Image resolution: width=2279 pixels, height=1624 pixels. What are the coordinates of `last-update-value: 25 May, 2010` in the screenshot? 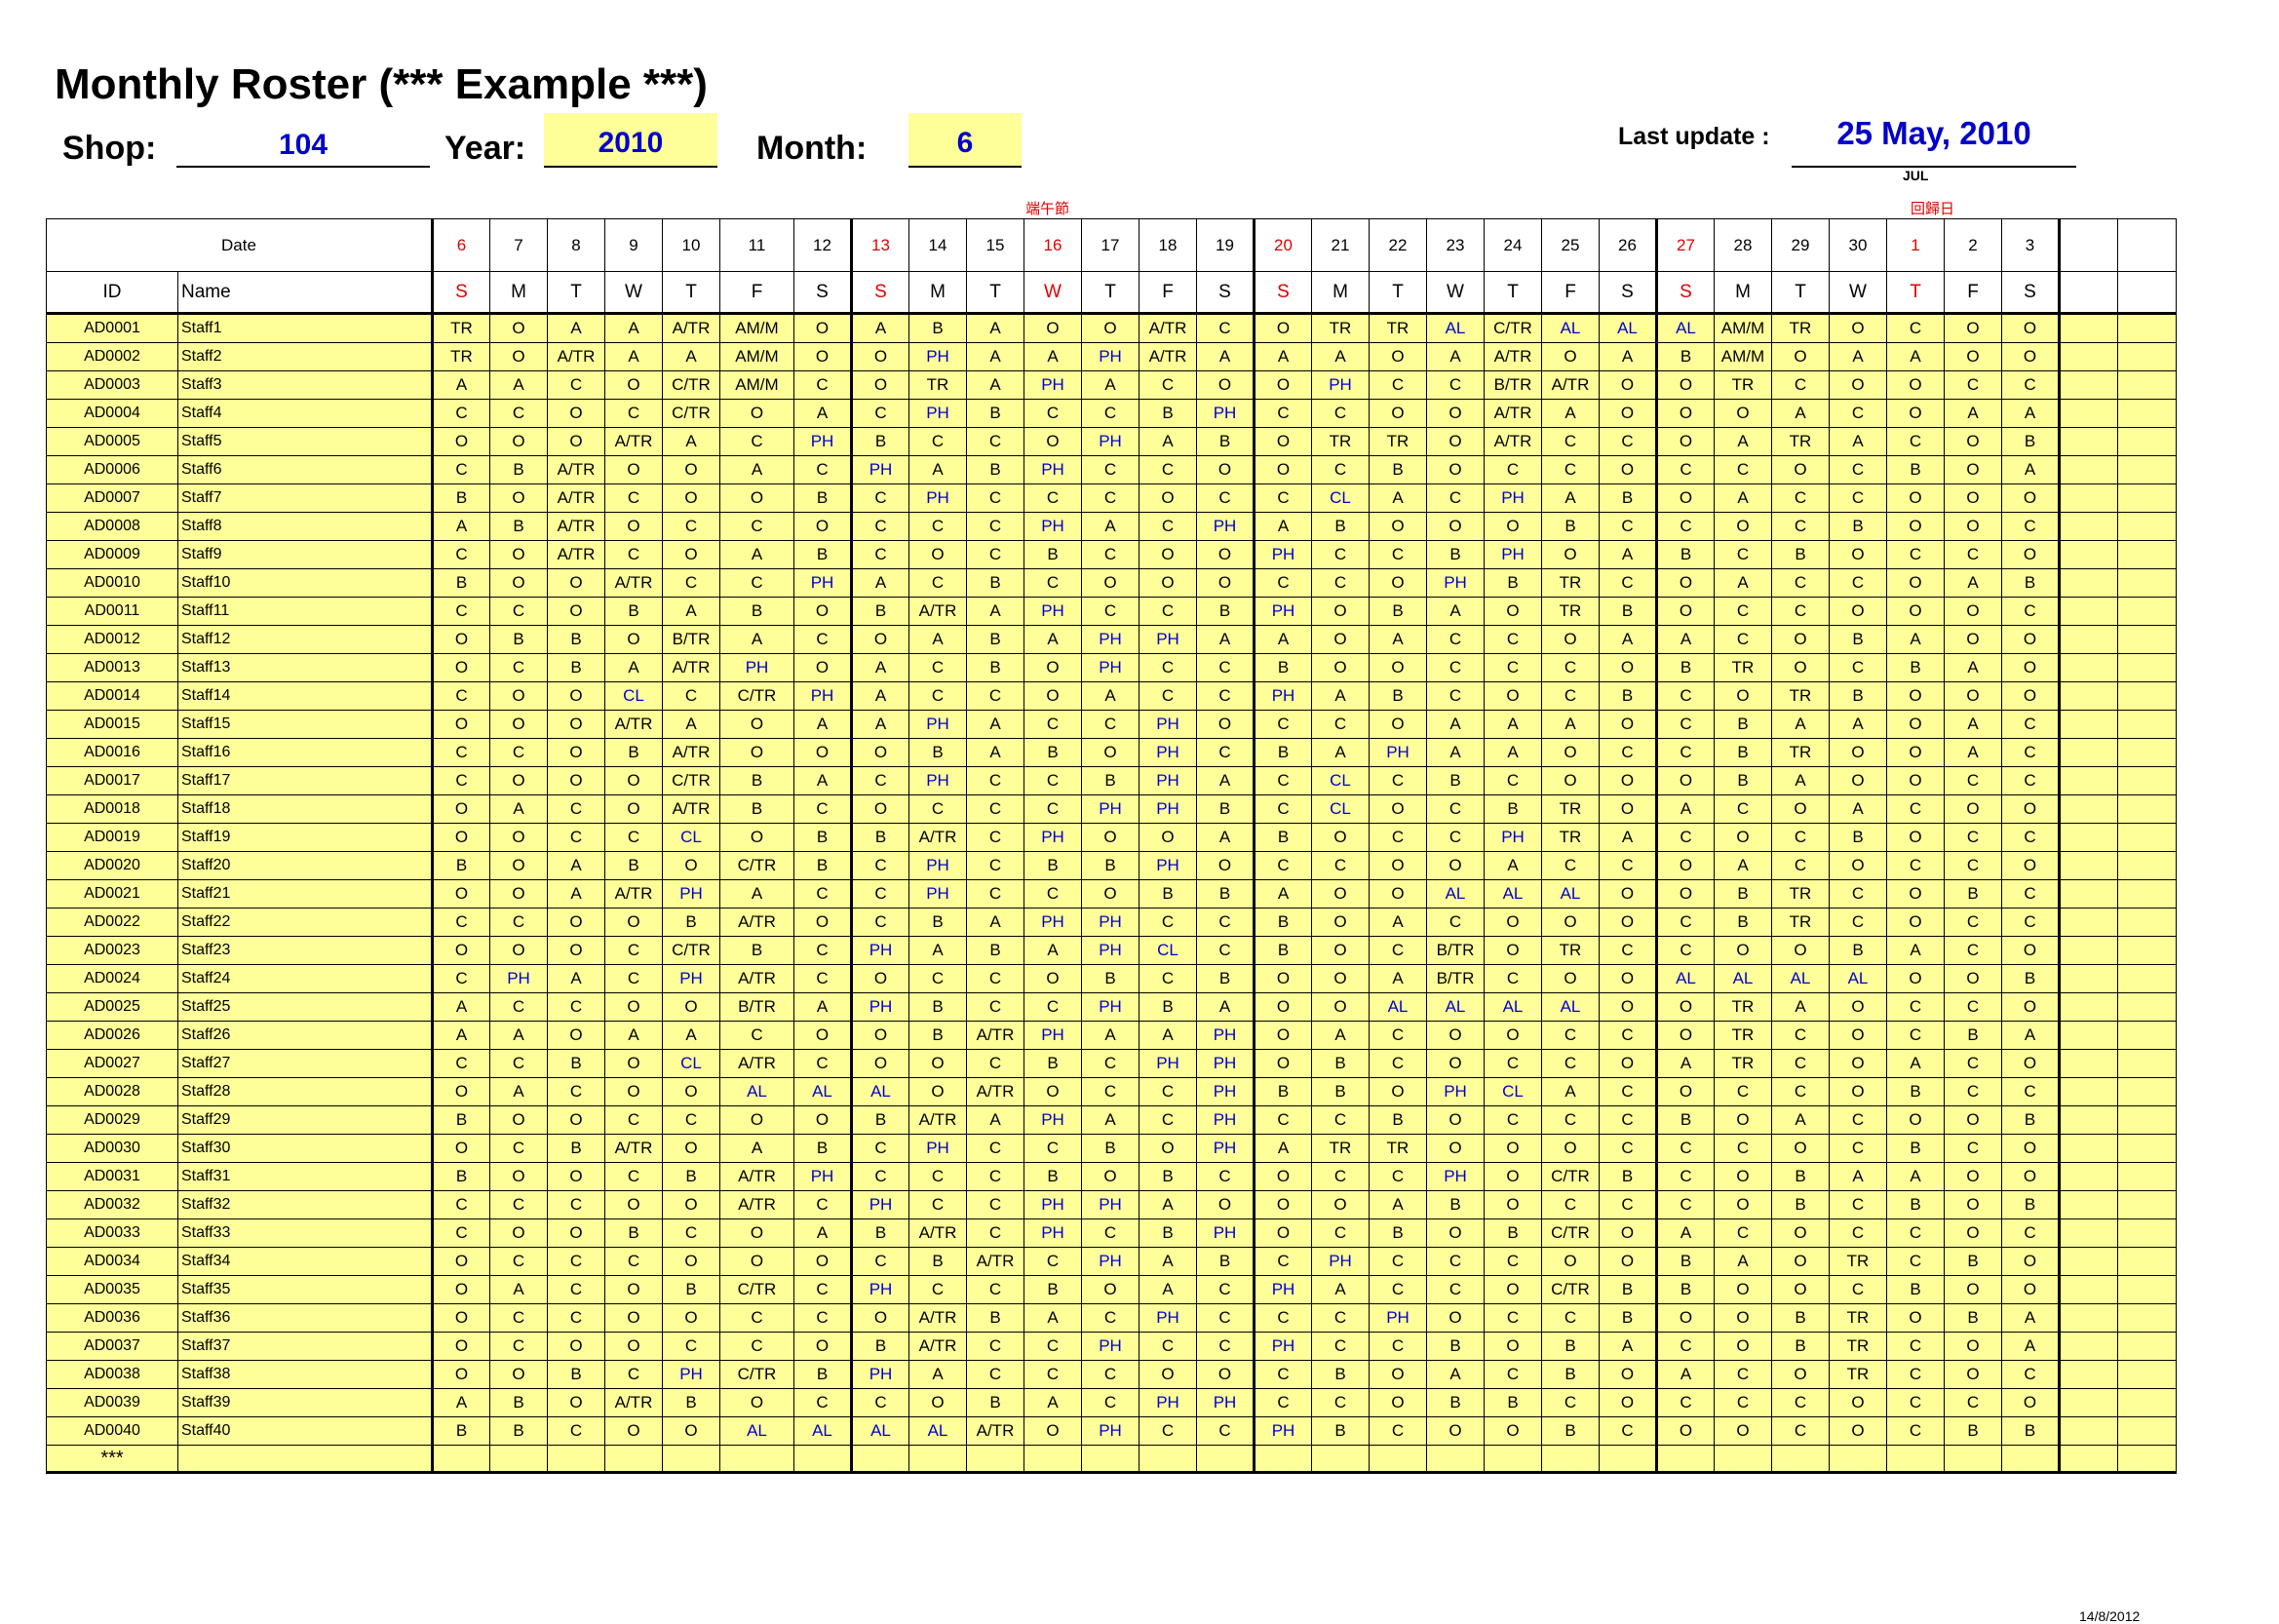 It's located at (1933, 133).